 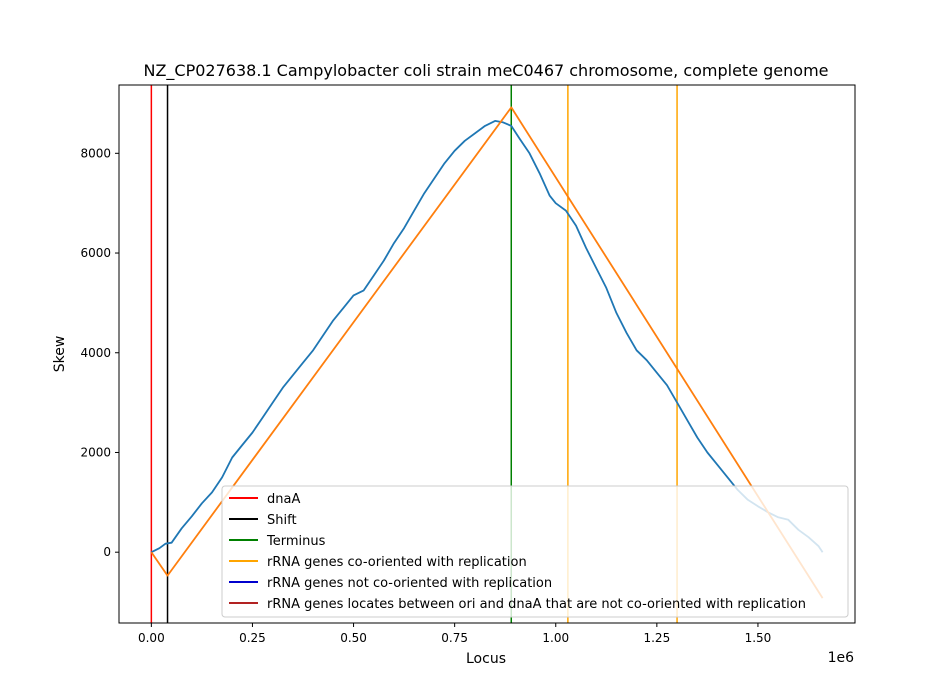 What do you see at coordinates (95, 153) in the screenshot?
I see `y-tick-label-4: 8000` at bounding box center [95, 153].